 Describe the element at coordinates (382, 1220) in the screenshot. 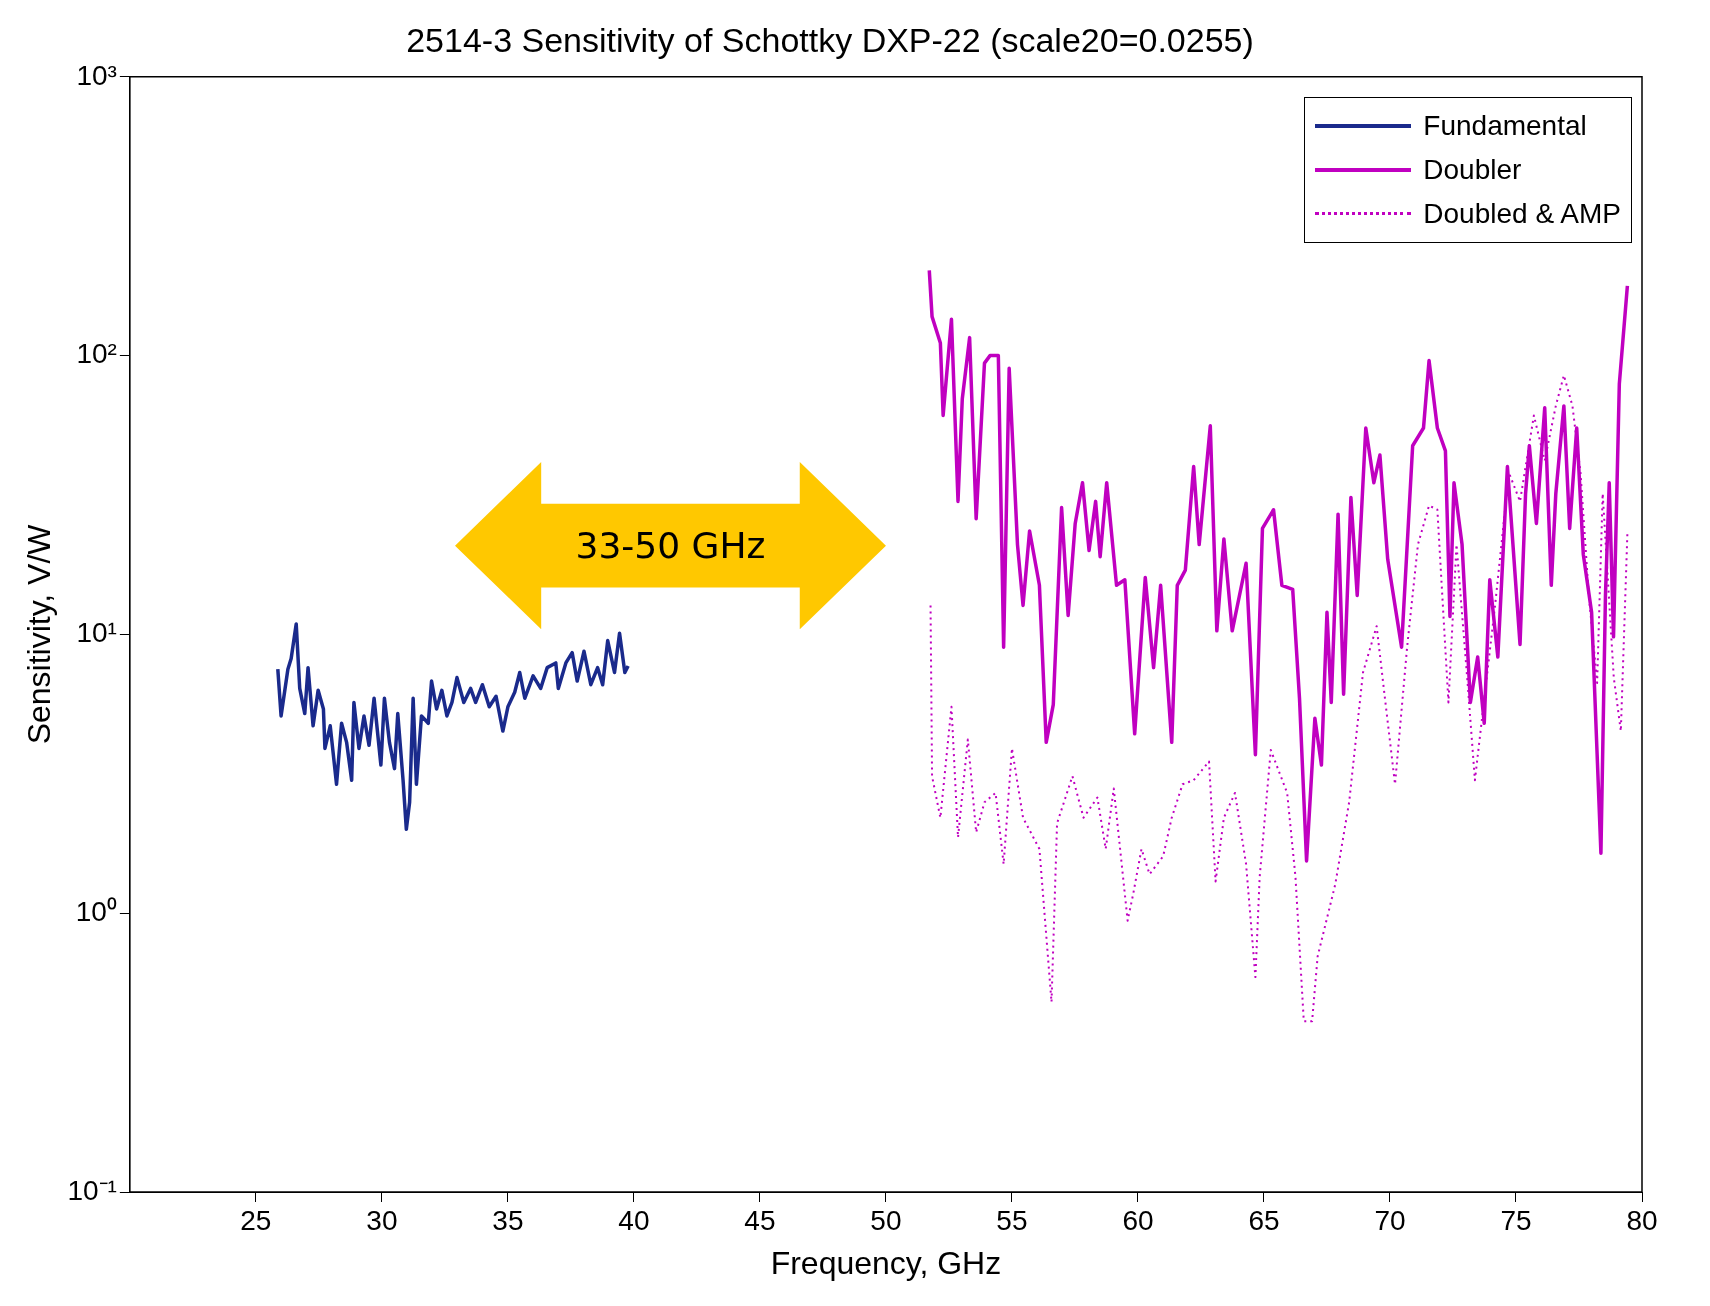

I see `x-tick-label: 30` at that location.